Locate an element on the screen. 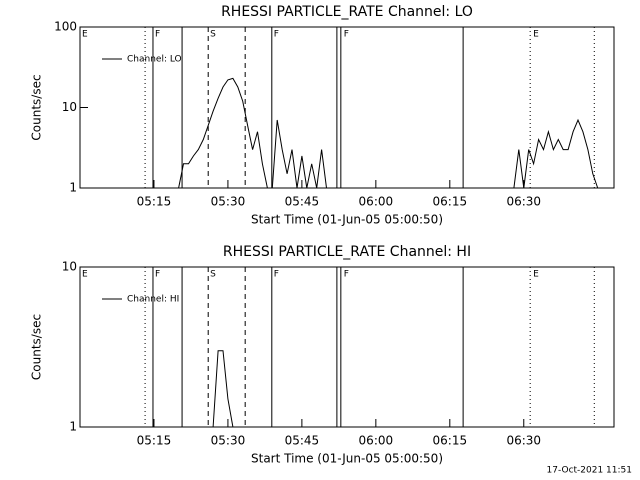  data-line is located at coordinates (223, 389).